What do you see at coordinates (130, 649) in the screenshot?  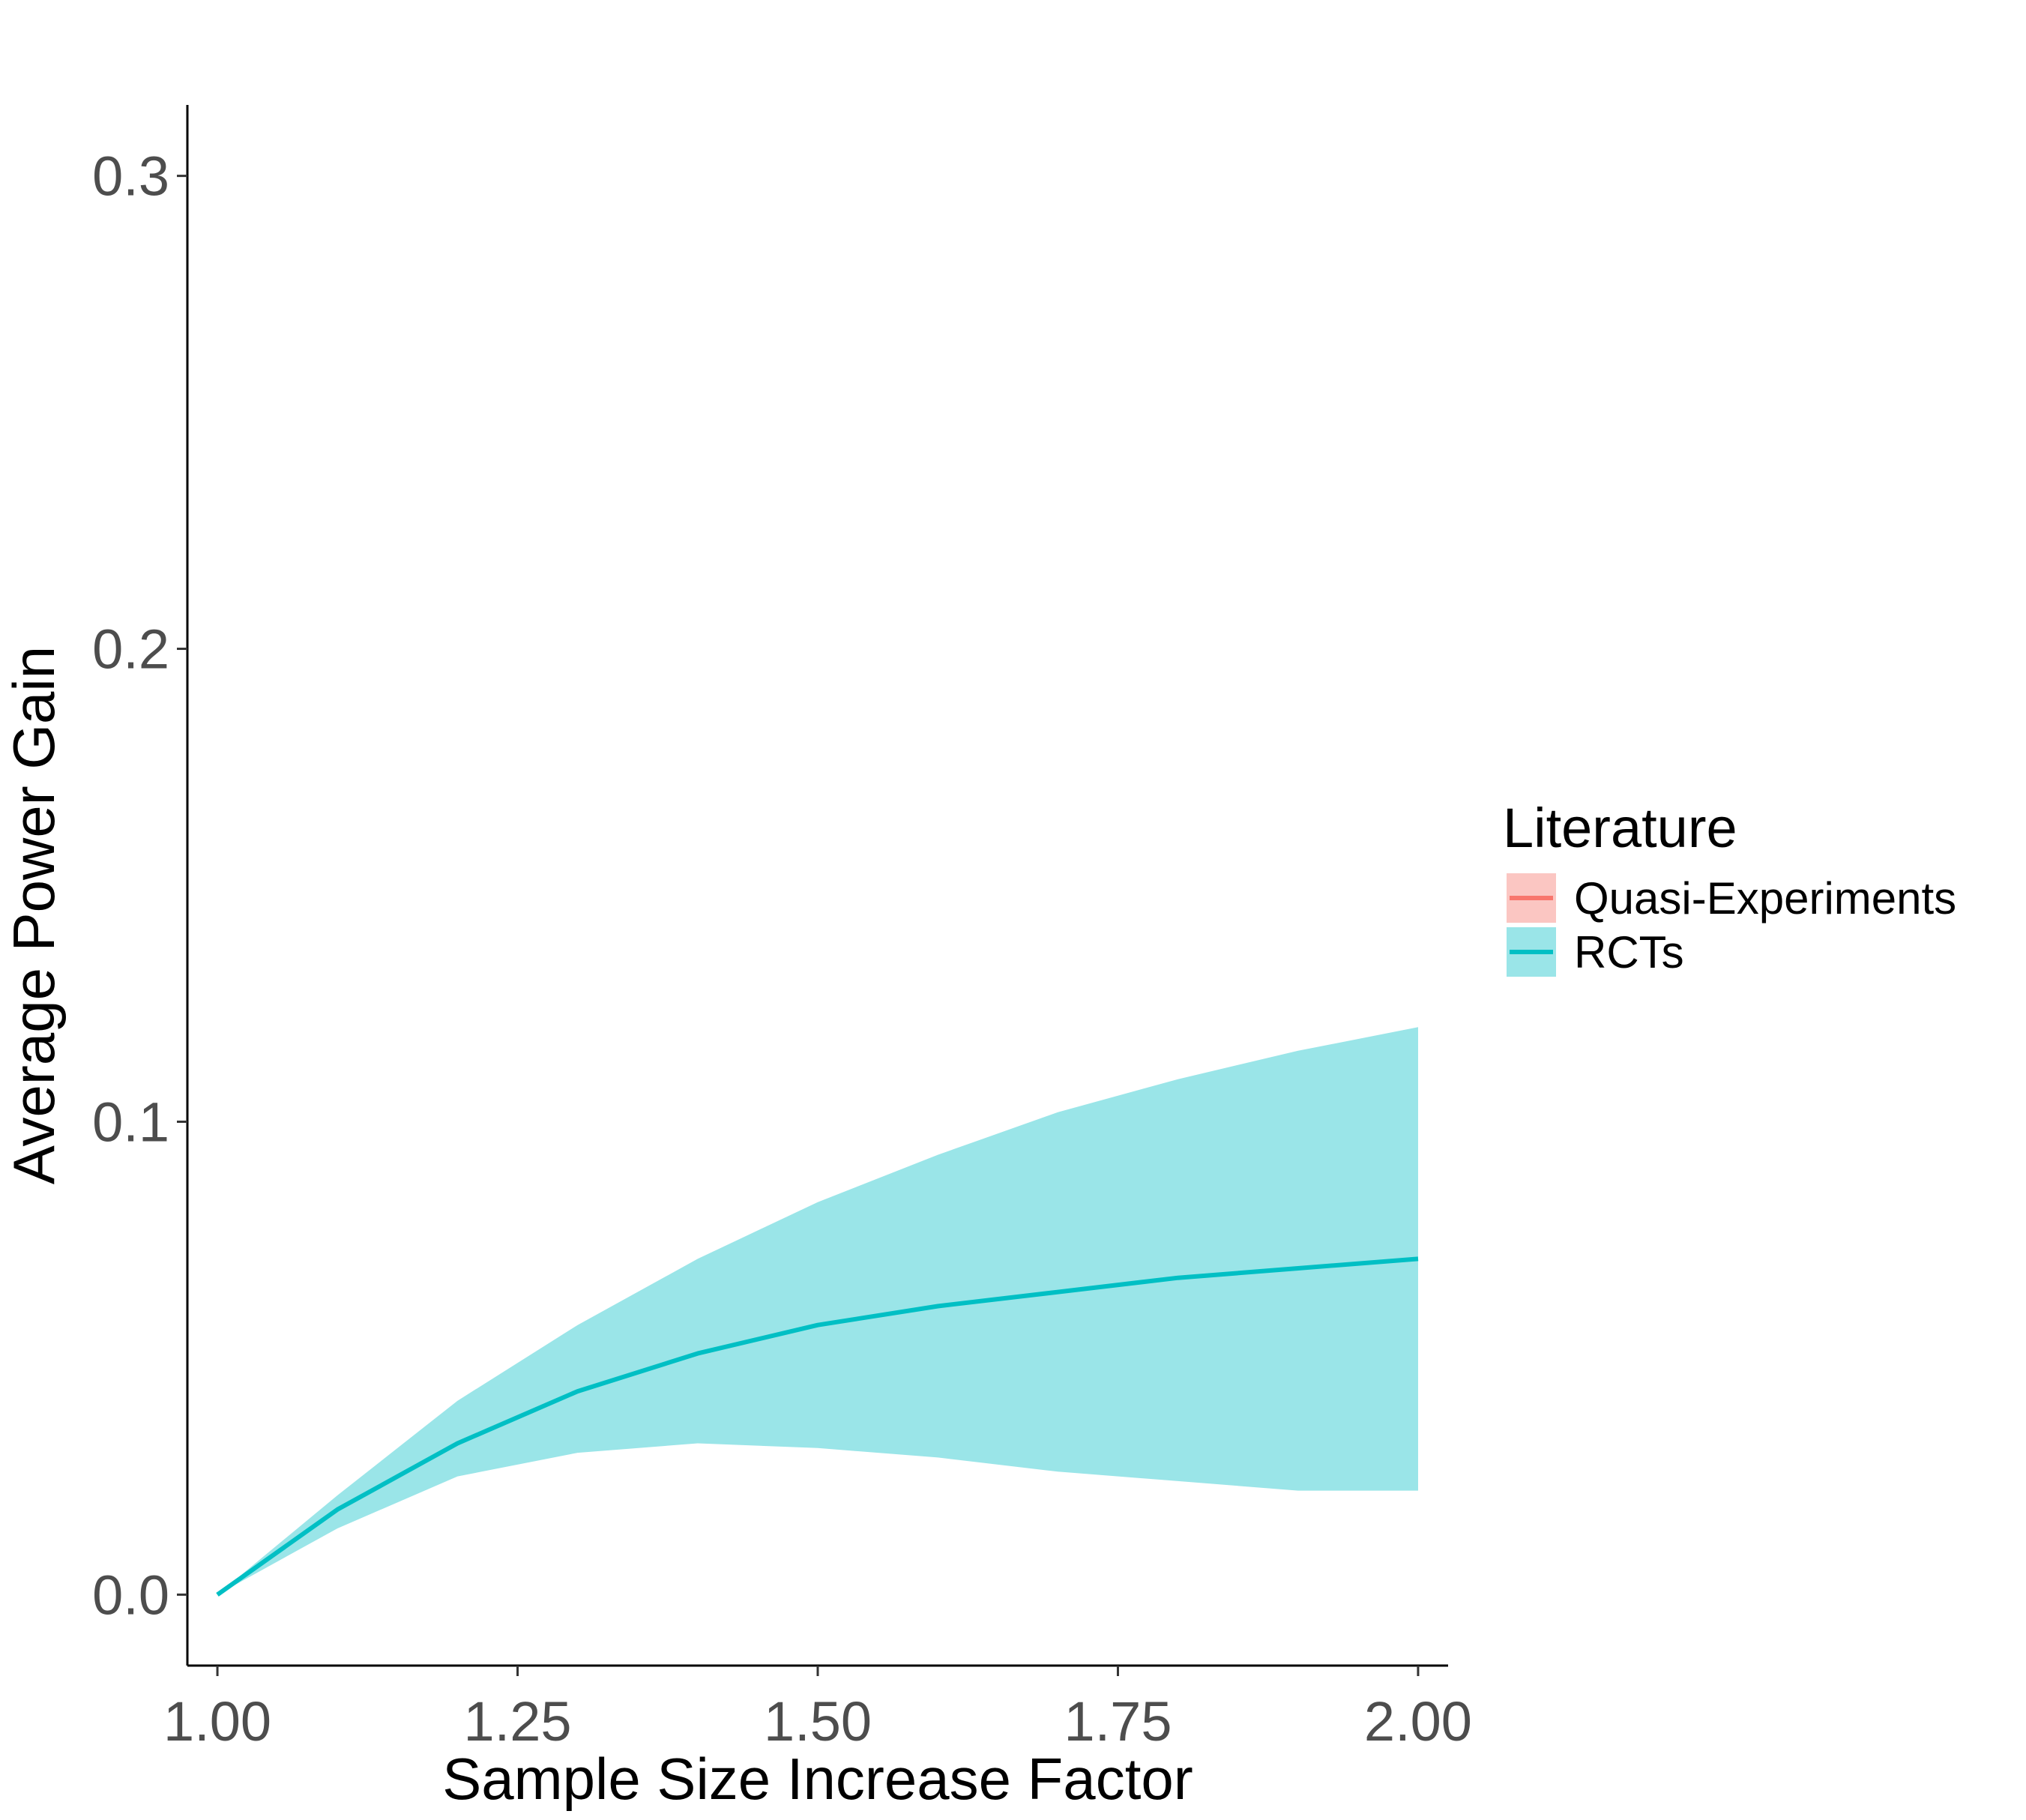 I see `y-tick-label: 0.2` at bounding box center [130, 649].